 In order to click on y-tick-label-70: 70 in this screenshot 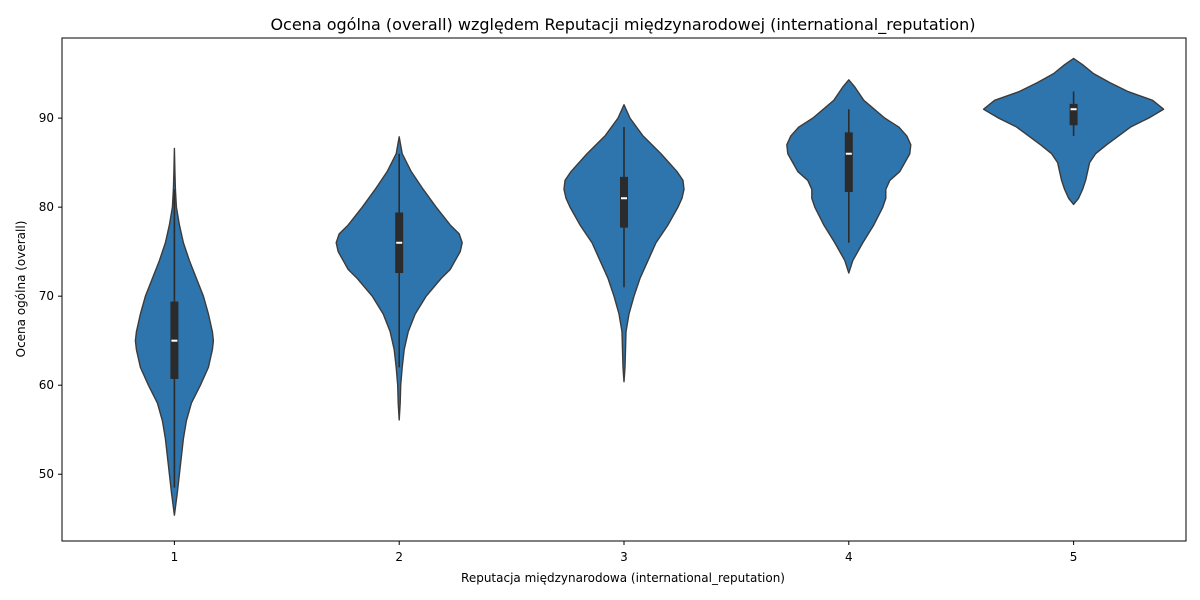, I will do `click(46, 296)`.